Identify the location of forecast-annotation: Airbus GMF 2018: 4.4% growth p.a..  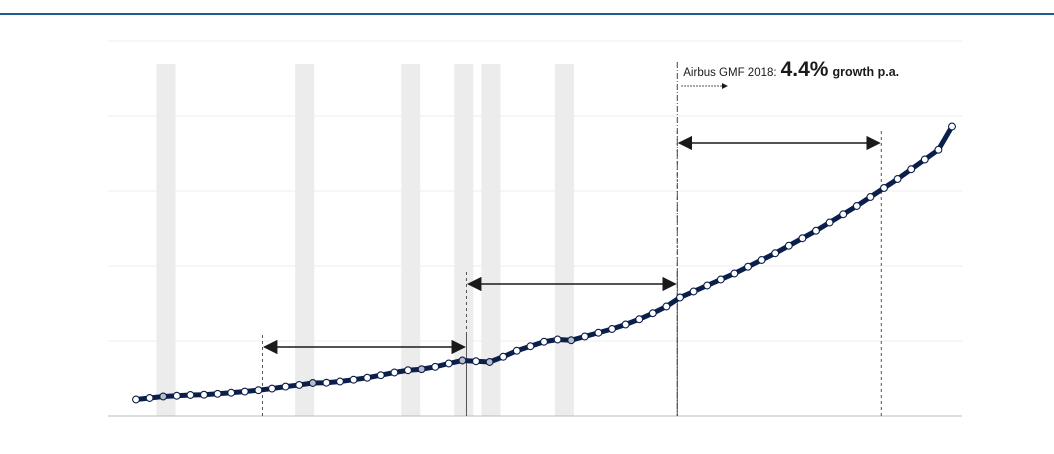
(791, 69).